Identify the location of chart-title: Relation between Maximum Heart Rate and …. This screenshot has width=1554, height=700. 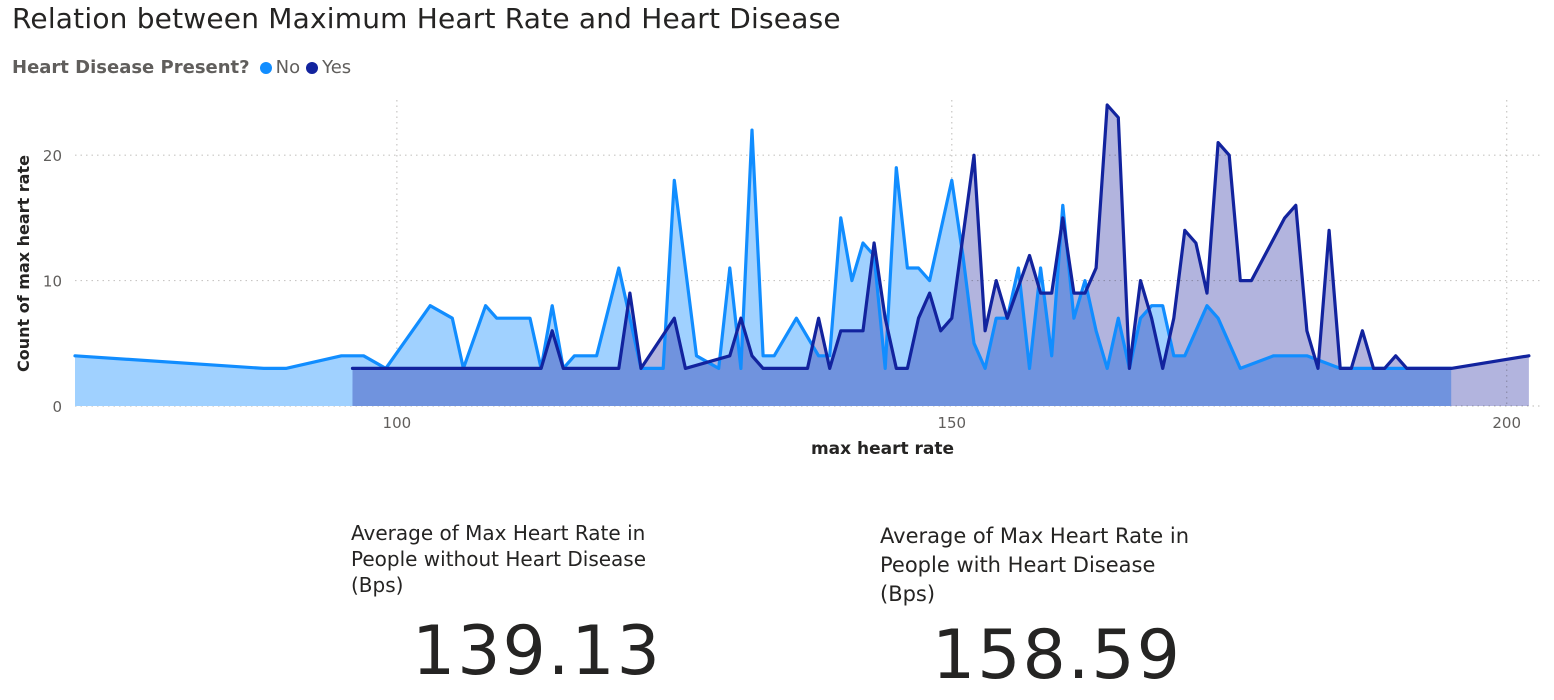
(426, 18).